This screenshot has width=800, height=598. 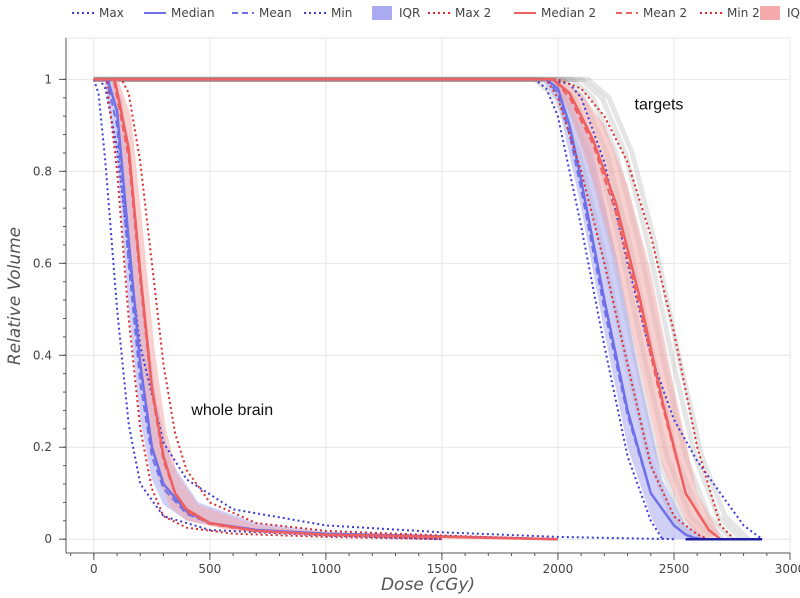 I want to click on y-tick-label-4: 0.8, so click(x=42, y=171).